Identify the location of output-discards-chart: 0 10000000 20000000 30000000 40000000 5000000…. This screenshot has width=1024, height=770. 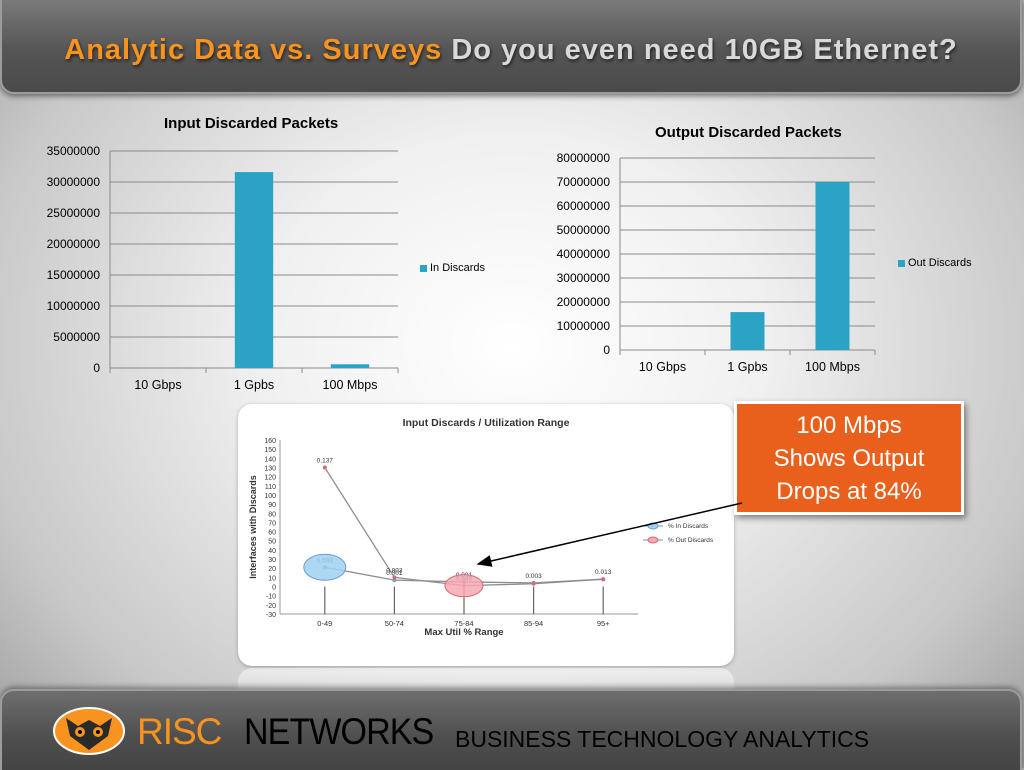
(716, 262).